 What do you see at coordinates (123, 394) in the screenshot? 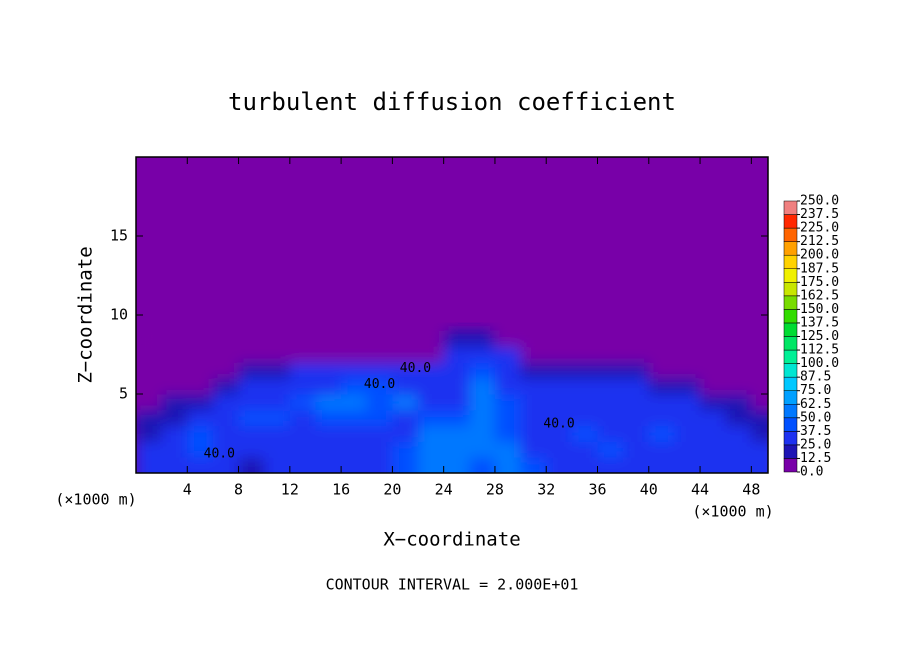
I see `y-tick-label: 5` at bounding box center [123, 394].